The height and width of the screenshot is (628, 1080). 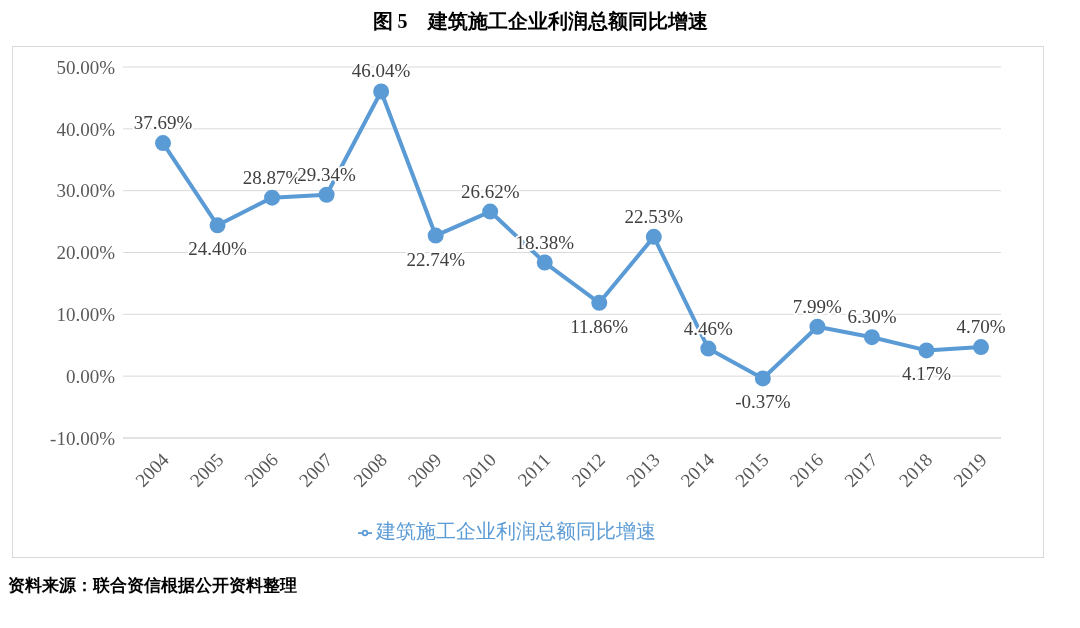 I want to click on y-tick-label: 10.00%, so click(x=86, y=315).